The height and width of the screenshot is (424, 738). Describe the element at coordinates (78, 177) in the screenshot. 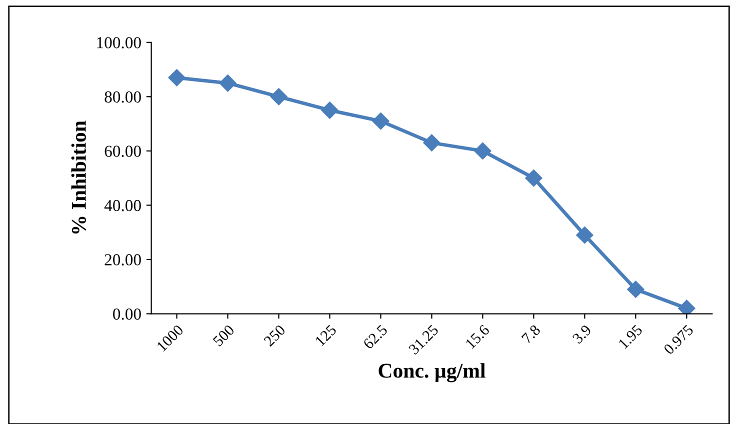

I see `y-axis-title: % Inhibition` at that location.